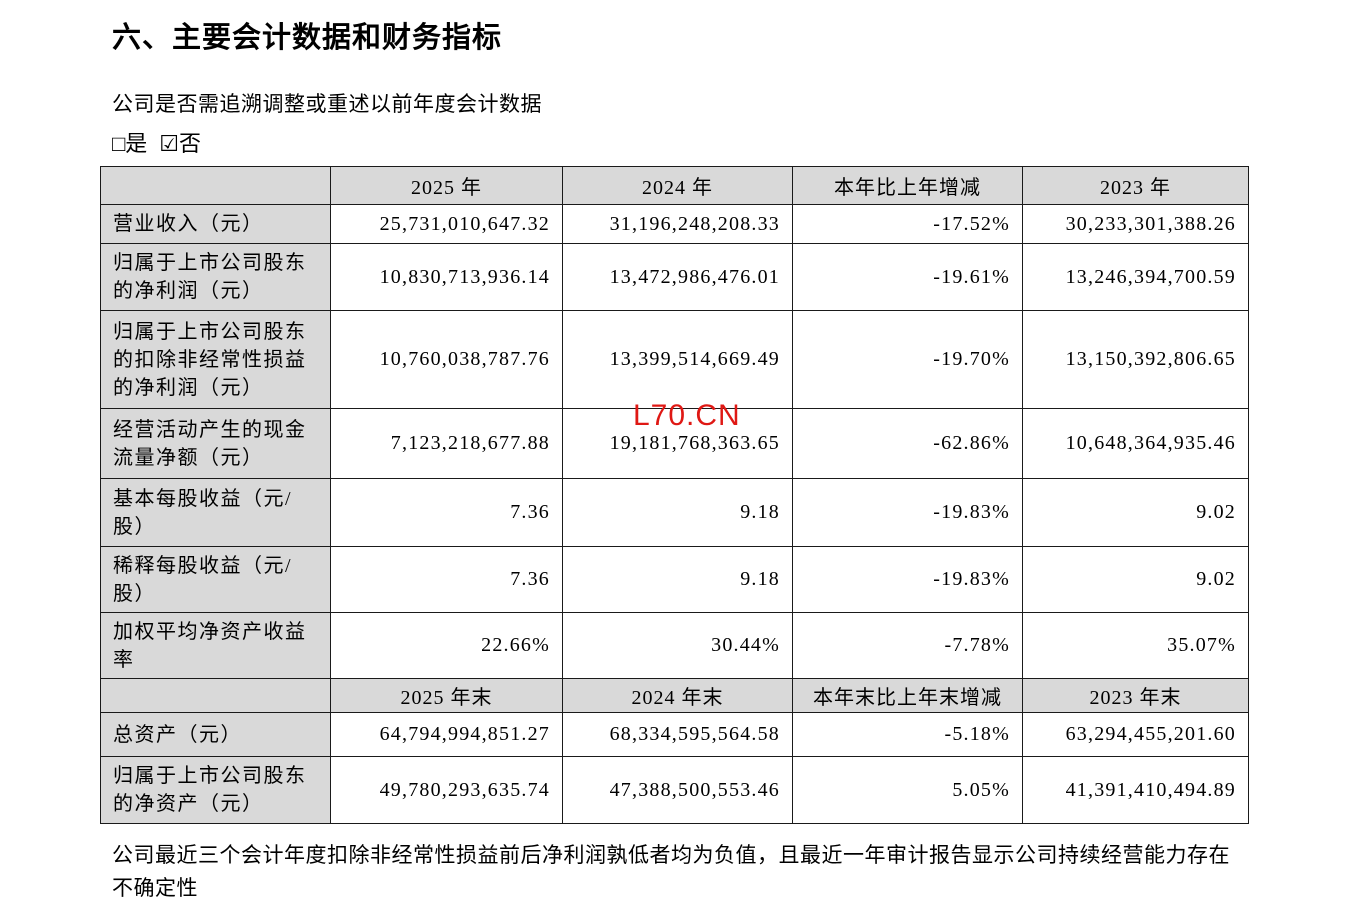 The image size is (1363, 897). Describe the element at coordinates (907, 790) in the screenshot. I see `value-change: 5.05%` at that location.